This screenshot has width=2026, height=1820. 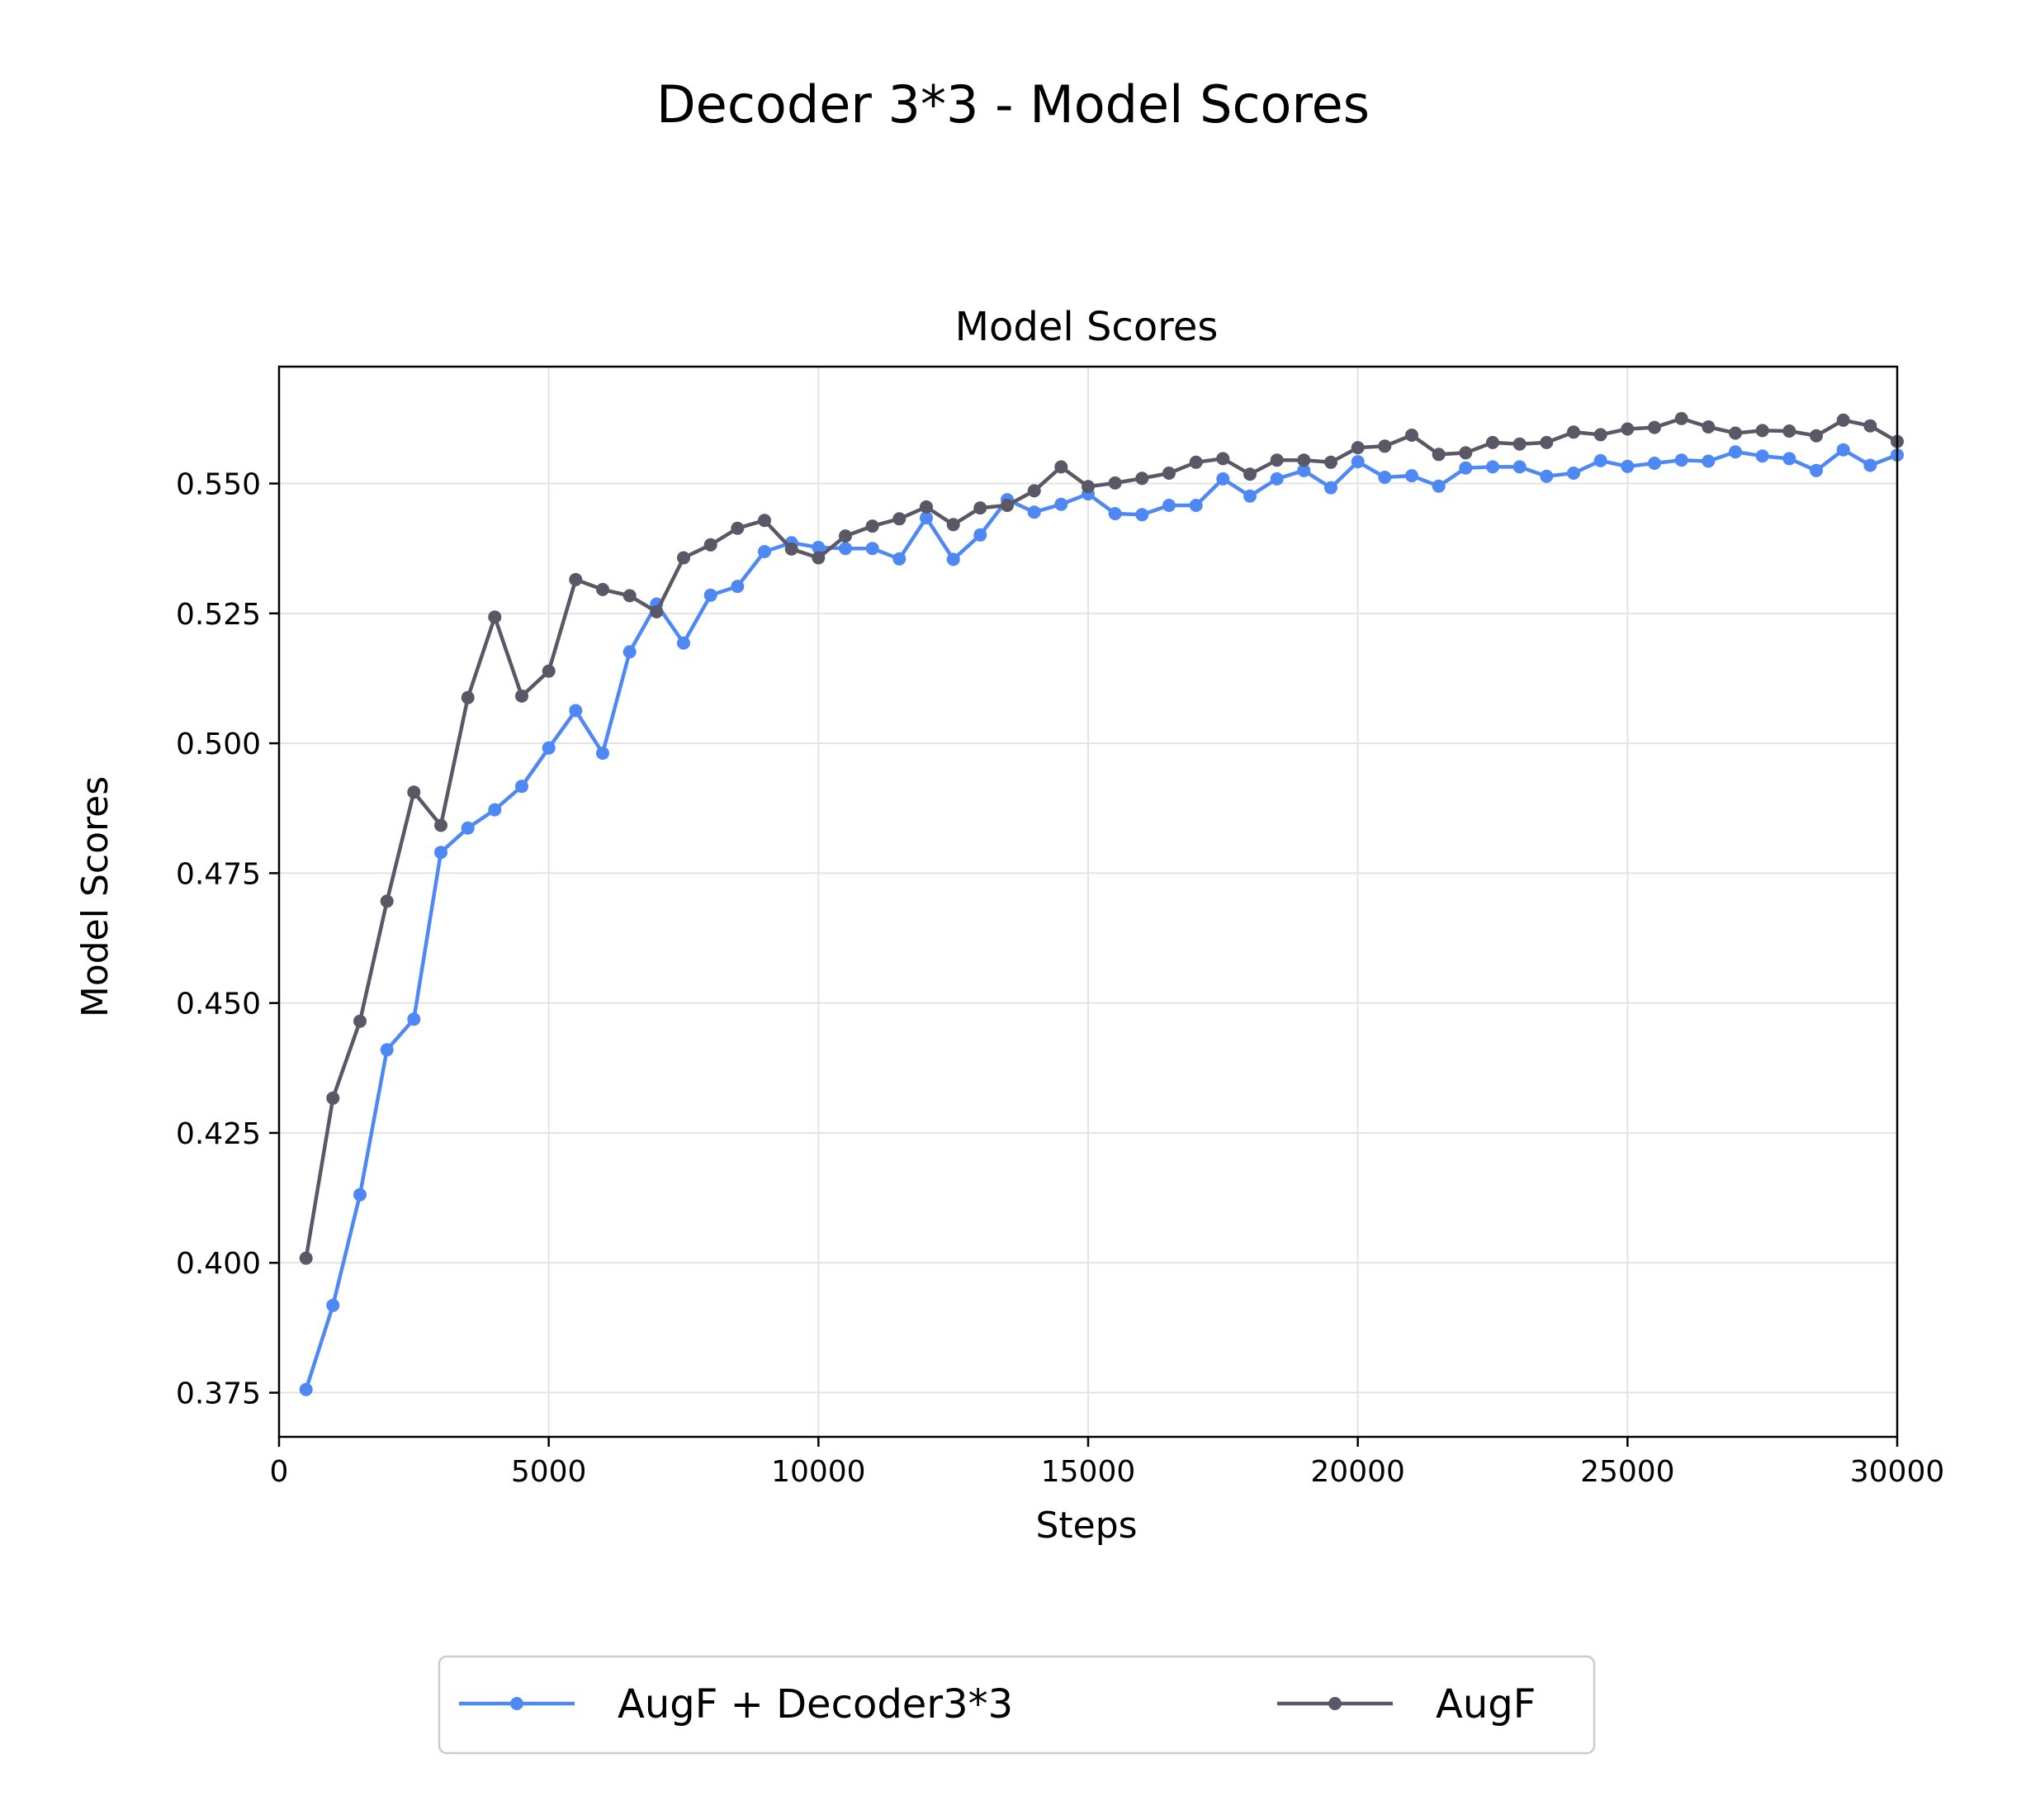 What do you see at coordinates (549, 1472) in the screenshot?
I see `x-tick-label: 5000` at bounding box center [549, 1472].